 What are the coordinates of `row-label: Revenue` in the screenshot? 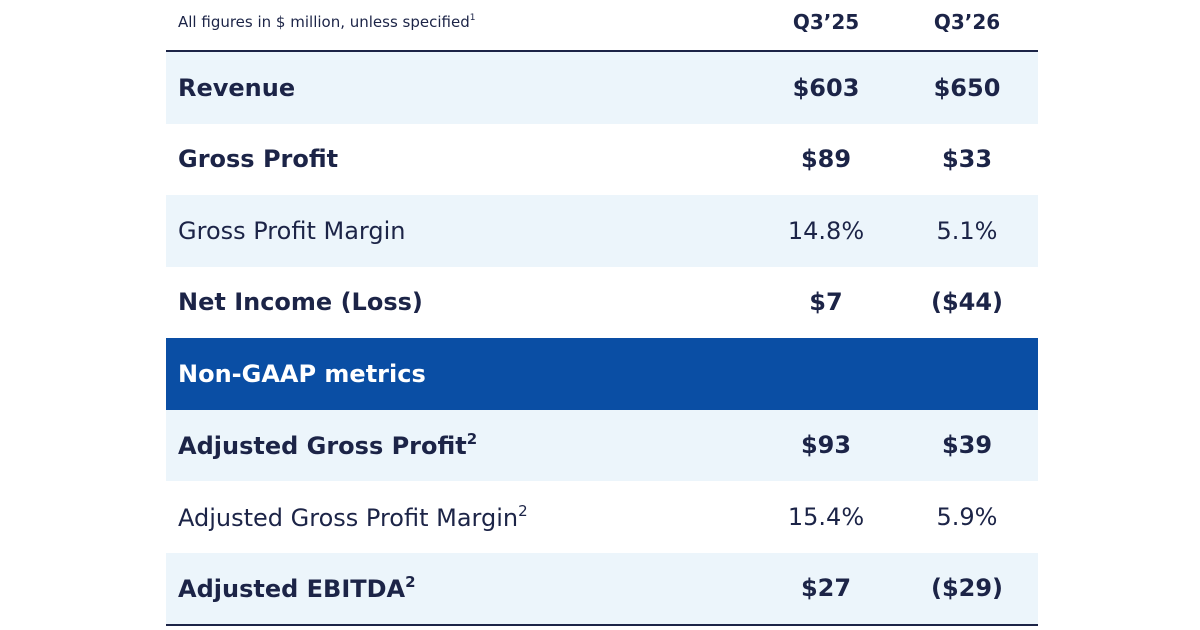 It's located at (237, 87).